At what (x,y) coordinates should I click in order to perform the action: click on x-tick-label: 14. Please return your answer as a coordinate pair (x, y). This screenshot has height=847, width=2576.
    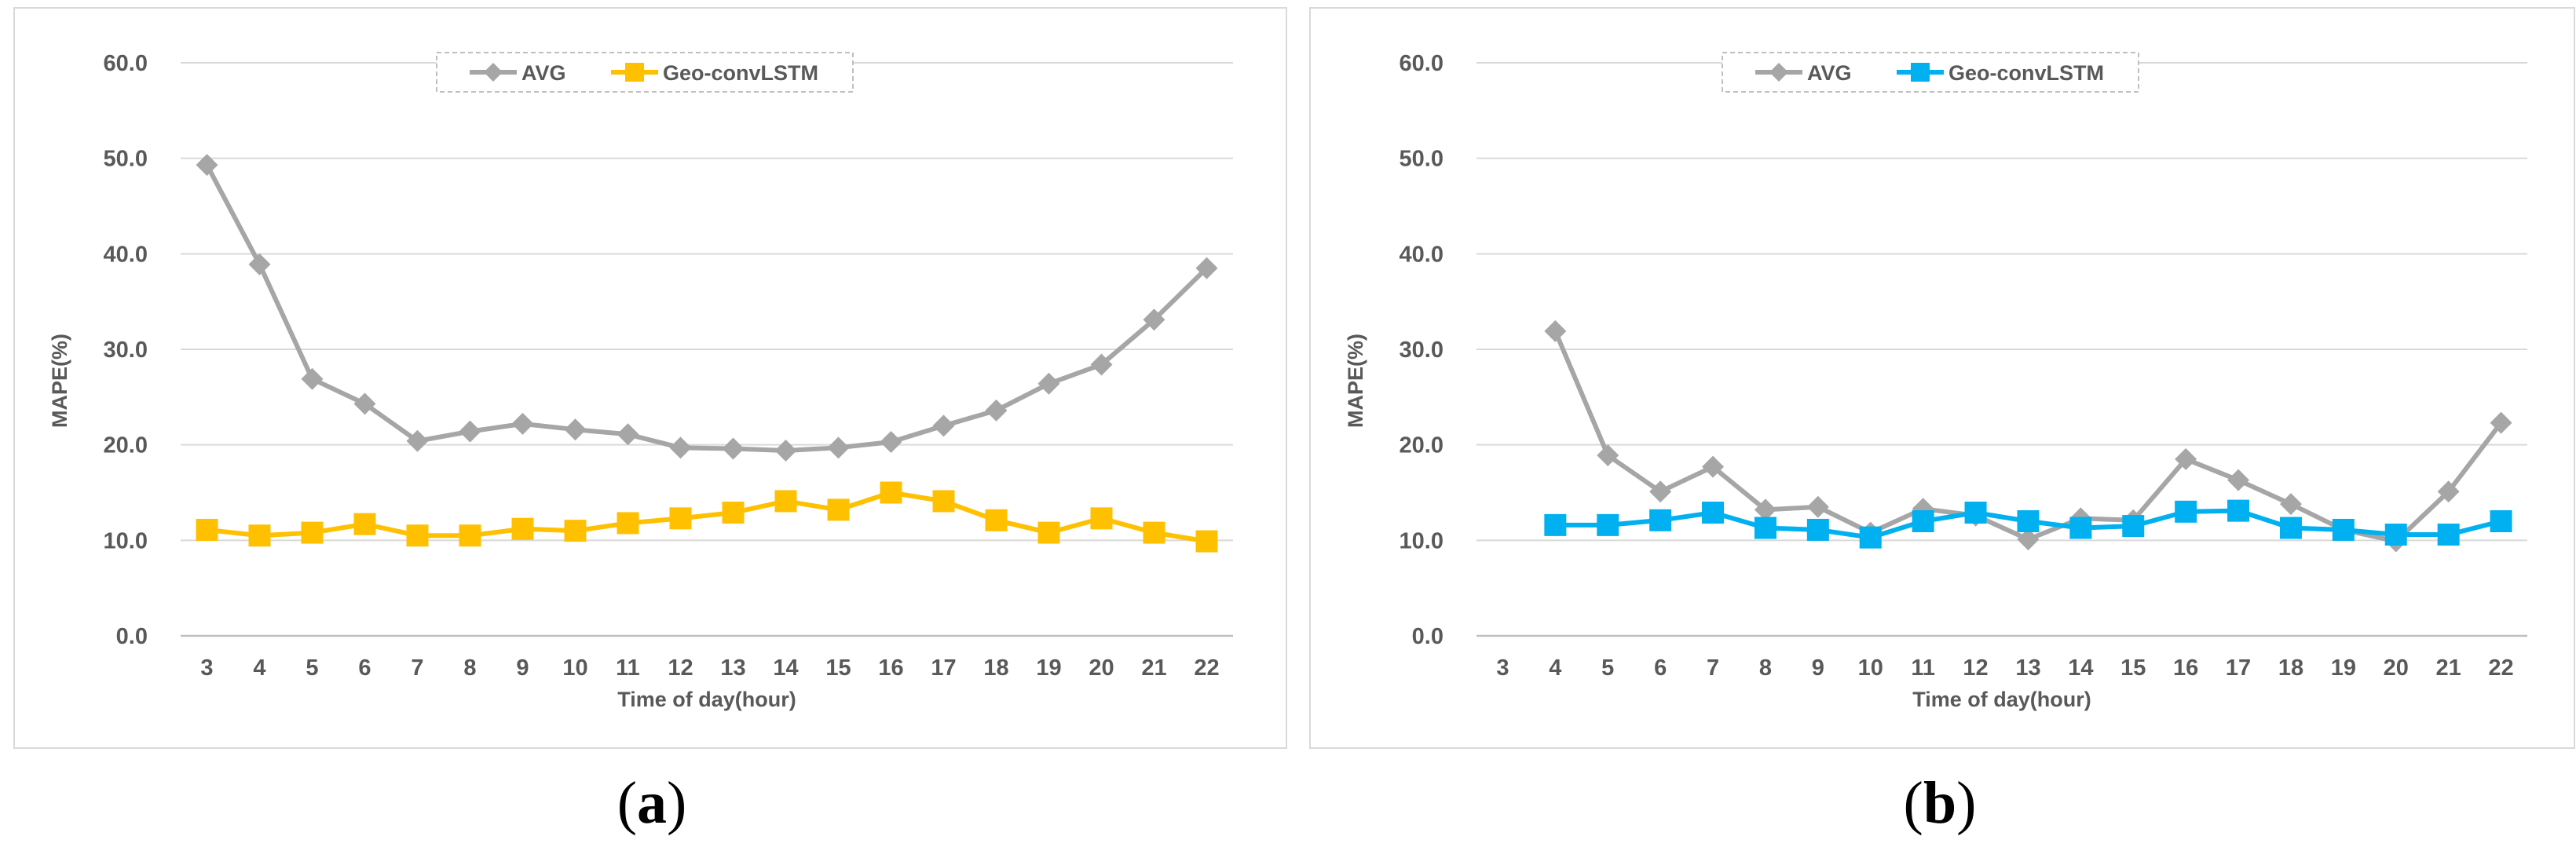
    Looking at the image, I should click on (2081, 668).